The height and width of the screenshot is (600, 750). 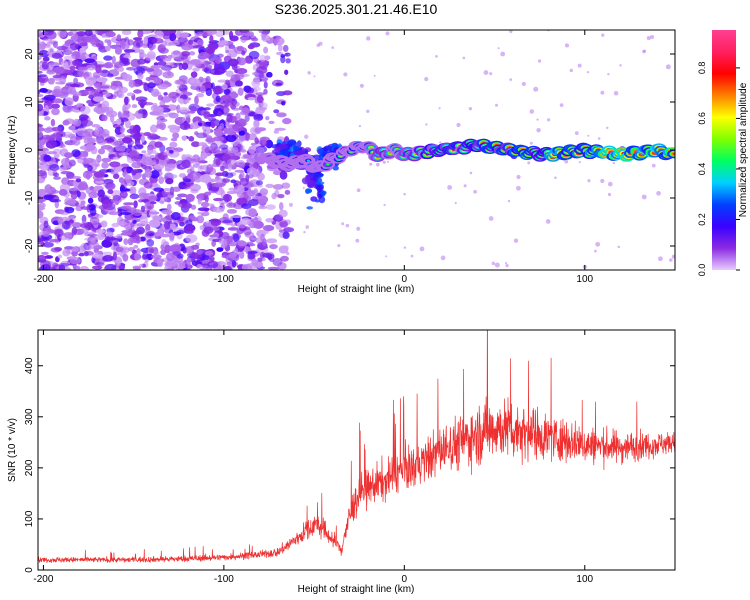 I want to click on snr-y-tick-label: 200, so click(x=29, y=467).